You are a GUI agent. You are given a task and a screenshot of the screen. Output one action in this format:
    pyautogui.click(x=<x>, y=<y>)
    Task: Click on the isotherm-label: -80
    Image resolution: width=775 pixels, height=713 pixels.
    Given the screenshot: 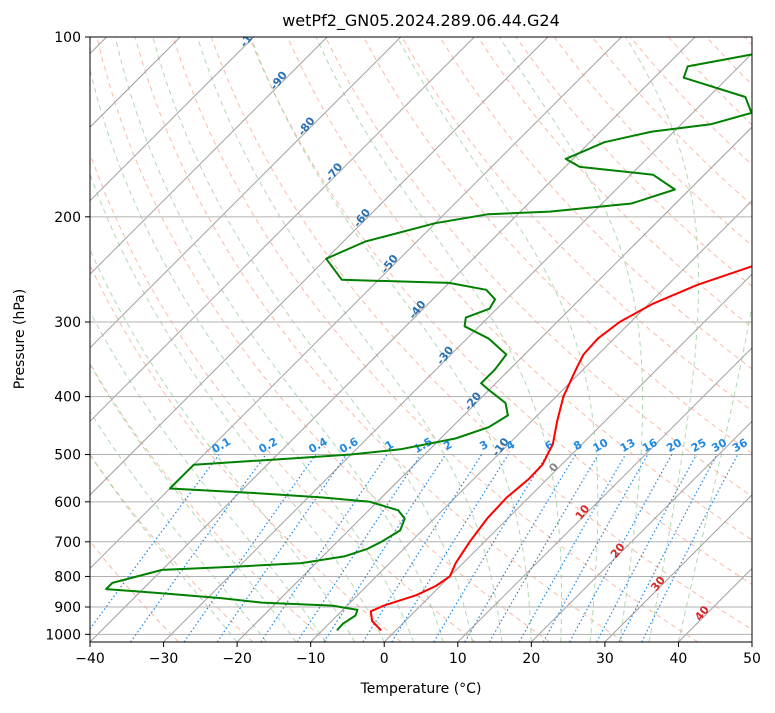 What is the action you would take?
    pyautogui.click(x=306, y=126)
    